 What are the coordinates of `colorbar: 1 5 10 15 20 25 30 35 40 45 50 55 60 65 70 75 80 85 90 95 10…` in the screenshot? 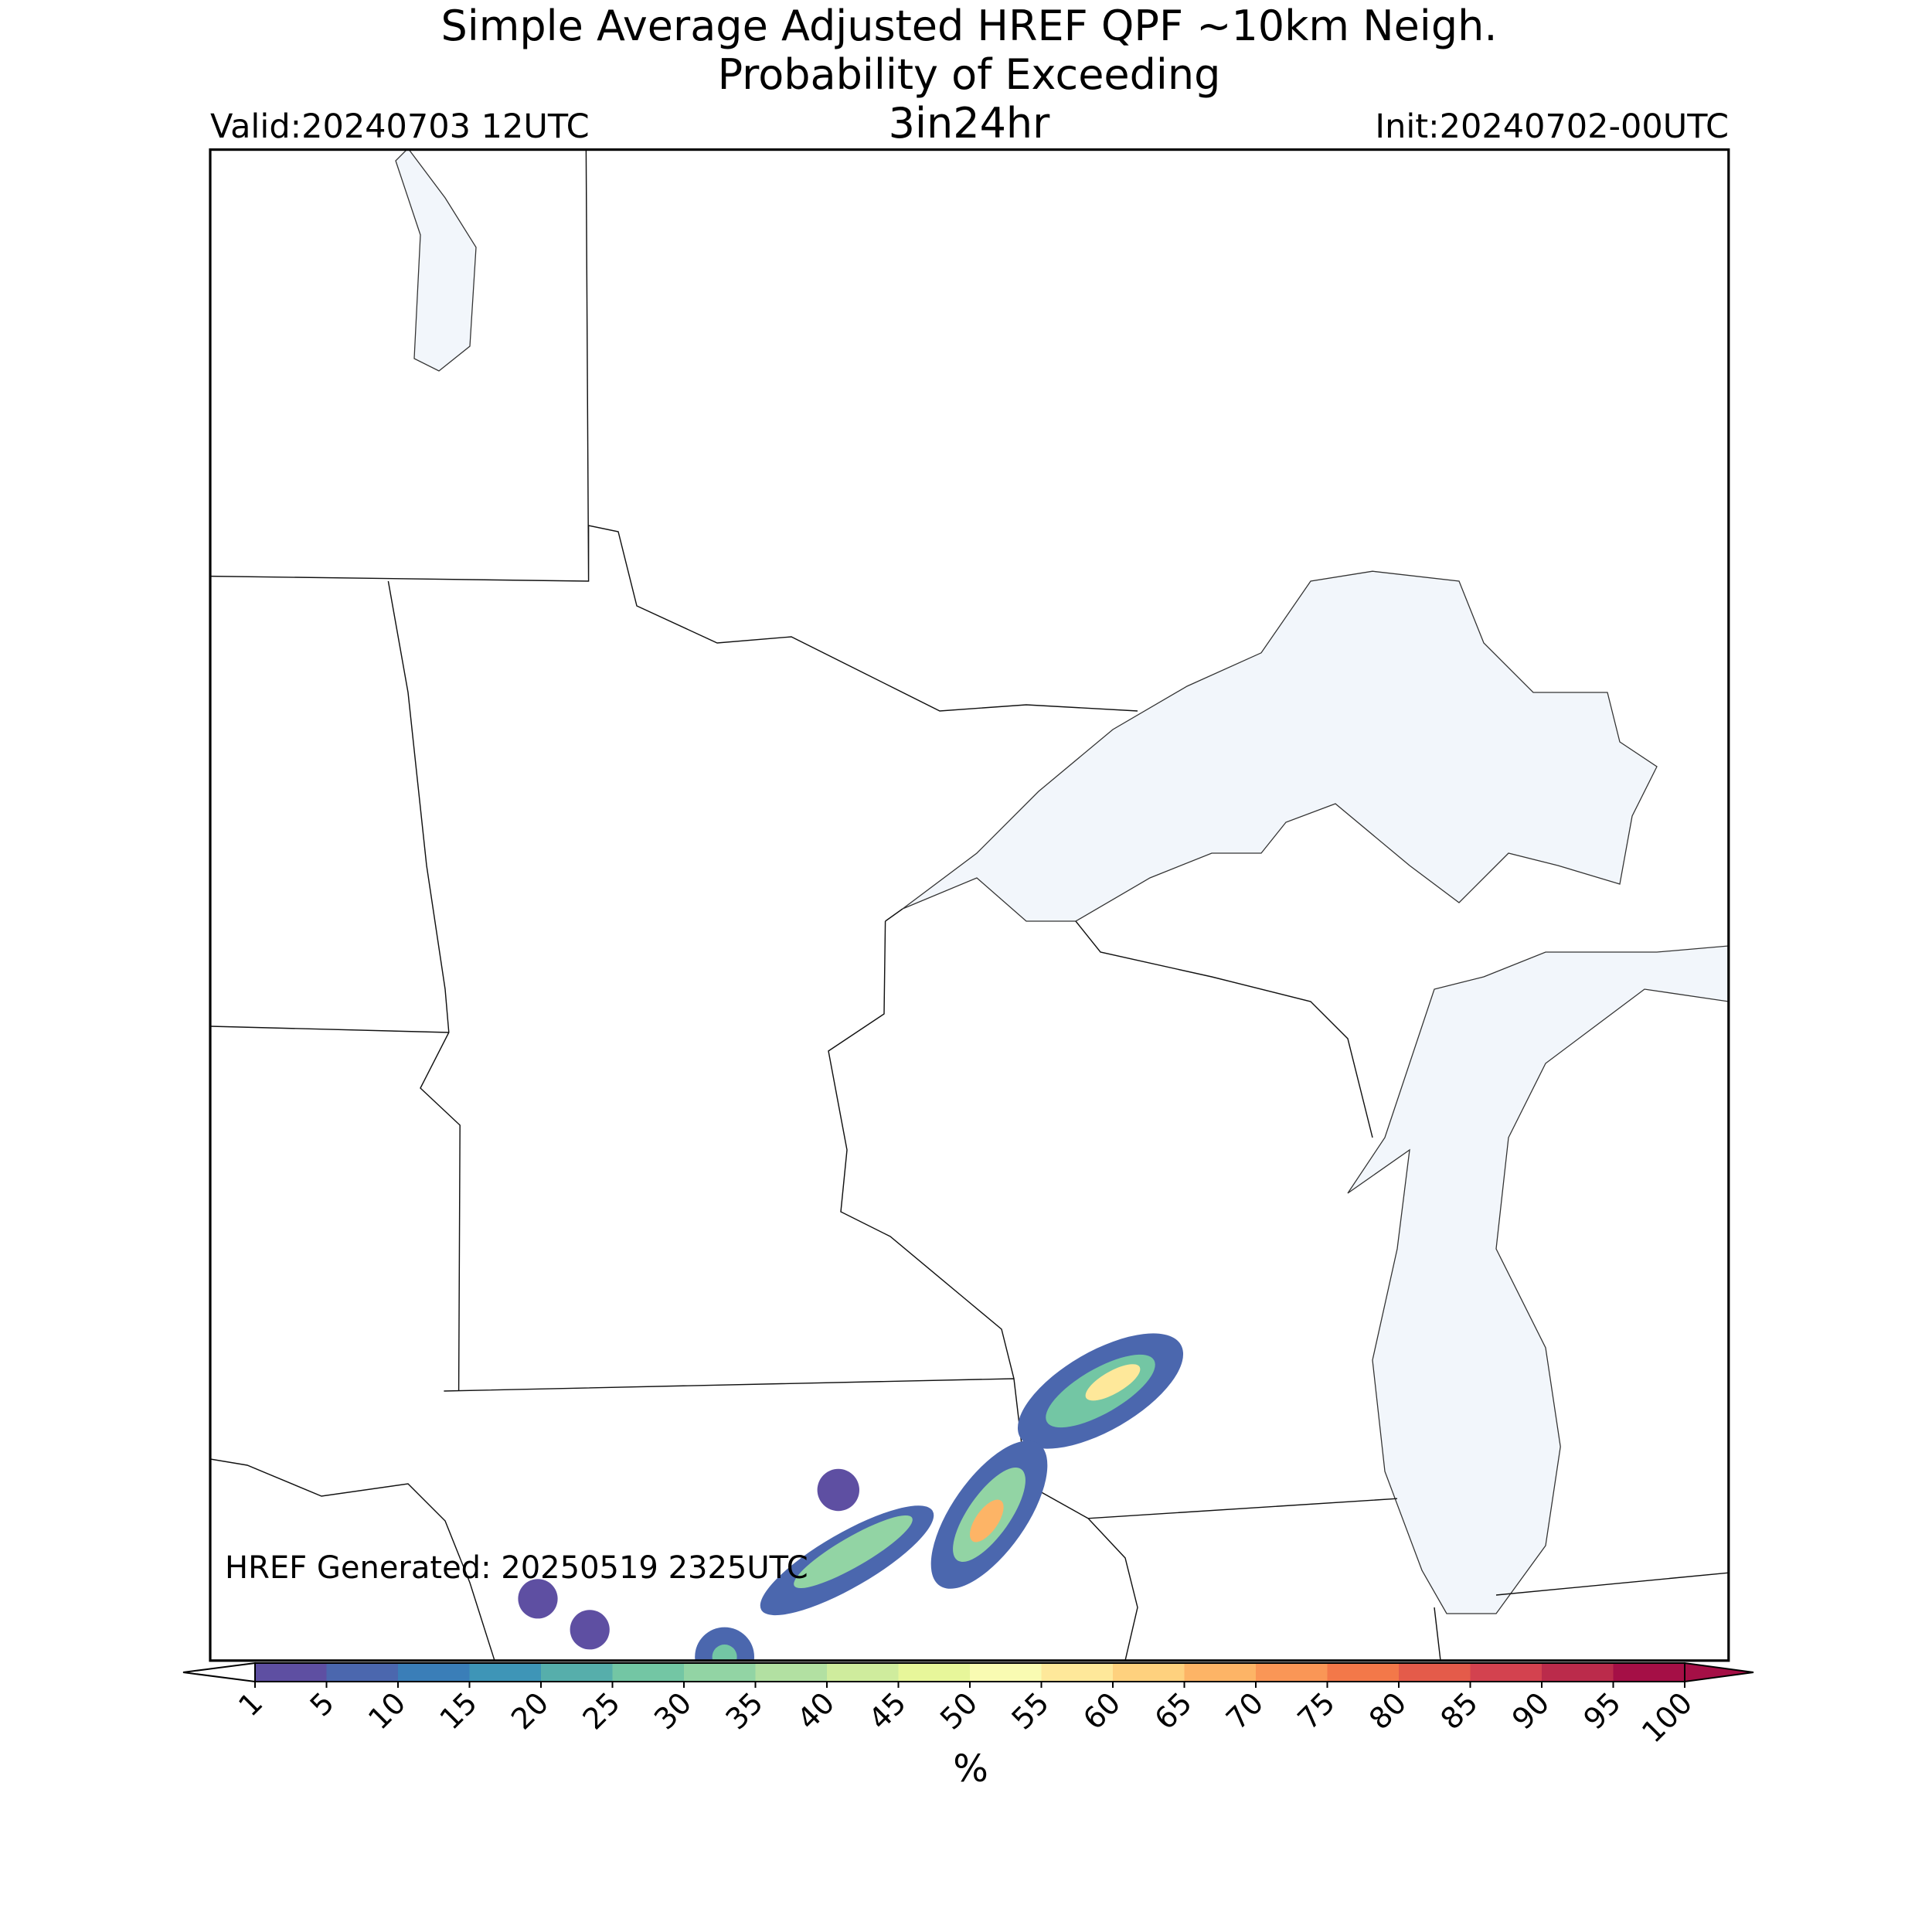 It's located at (968, 1706).